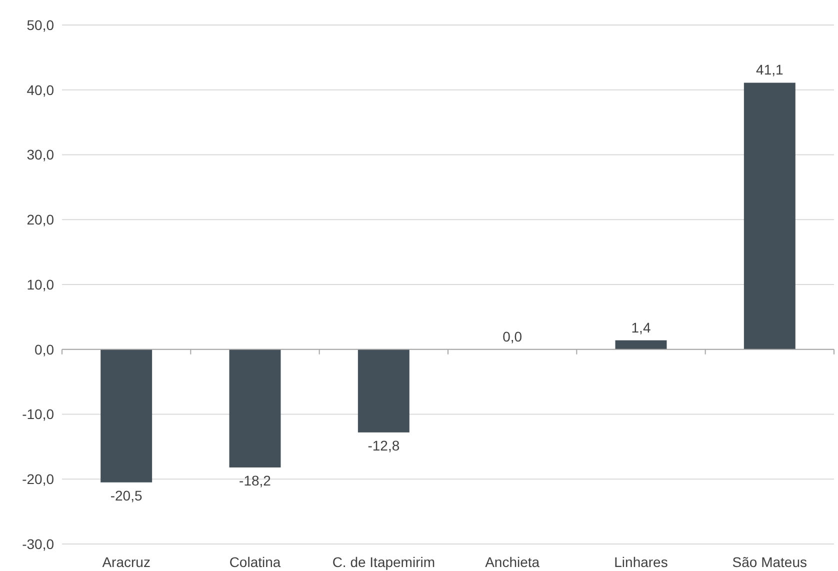 The width and height of the screenshot is (838, 571). Describe the element at coordinates (384, 562) in the screenshot. I see `x-tick-label: C. de Itapemirim` at that location.